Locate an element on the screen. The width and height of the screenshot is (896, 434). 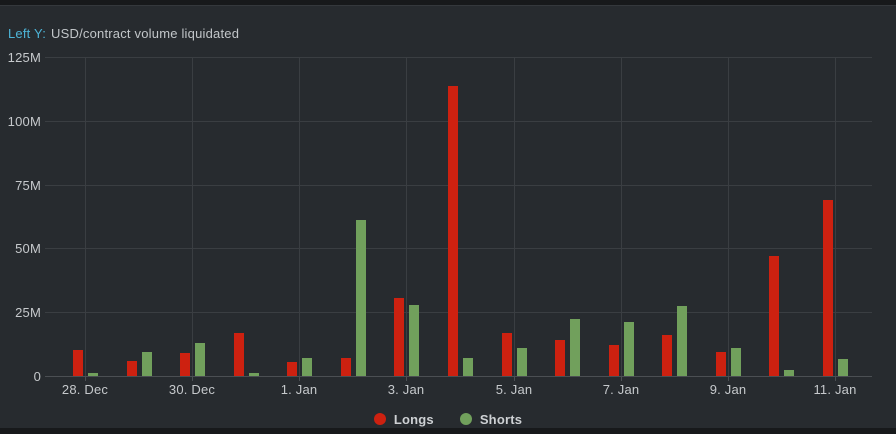
bar-longs-29-dec is located at coordinates (132, 368).